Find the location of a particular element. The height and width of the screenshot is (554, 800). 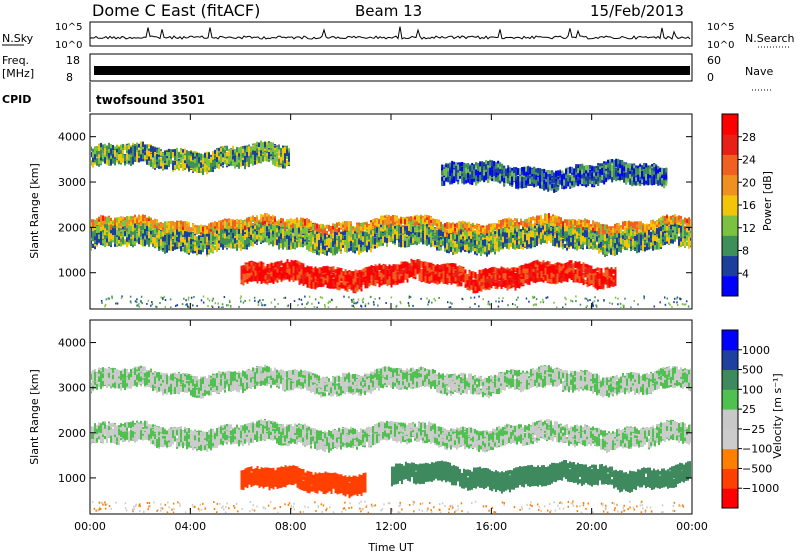

nave-label: Nave is located at coordinates (759, 71).